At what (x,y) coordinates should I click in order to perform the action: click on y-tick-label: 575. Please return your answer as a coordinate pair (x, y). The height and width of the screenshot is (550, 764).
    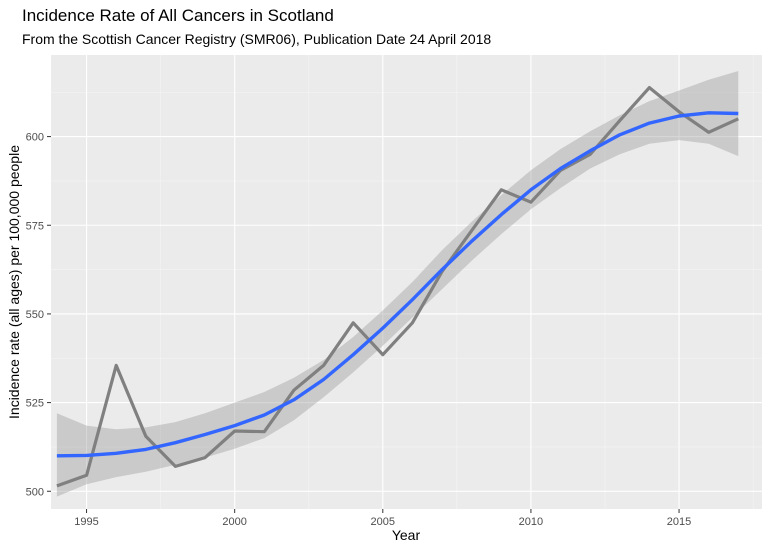
    Looking at the image, I should click on (35, 226).